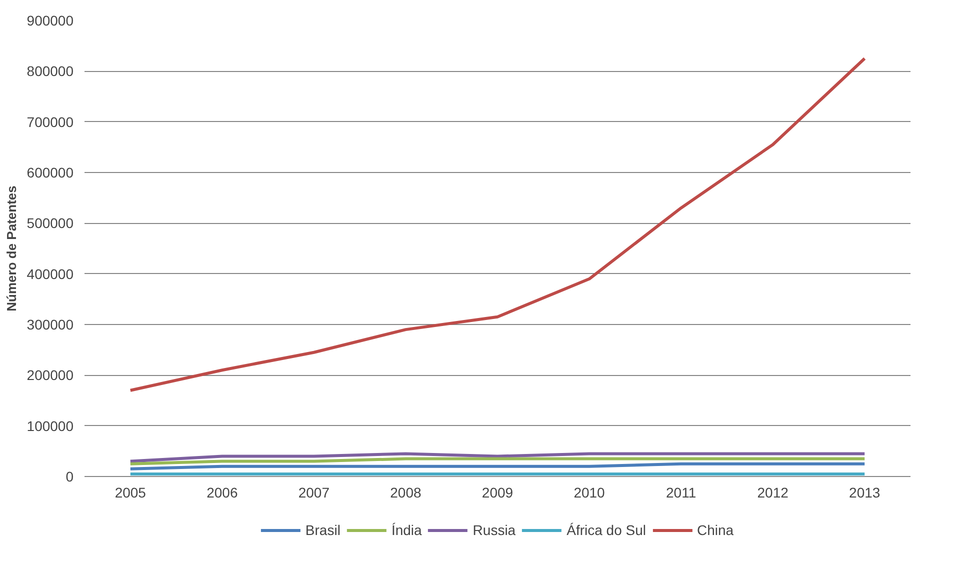 Image resolution: width=958 pixels, height=581 pixels. What do you see at coordinates (681, 492) in the screenshot?
I see `x-tick-label: 2011` at bounding box center [681, 492].